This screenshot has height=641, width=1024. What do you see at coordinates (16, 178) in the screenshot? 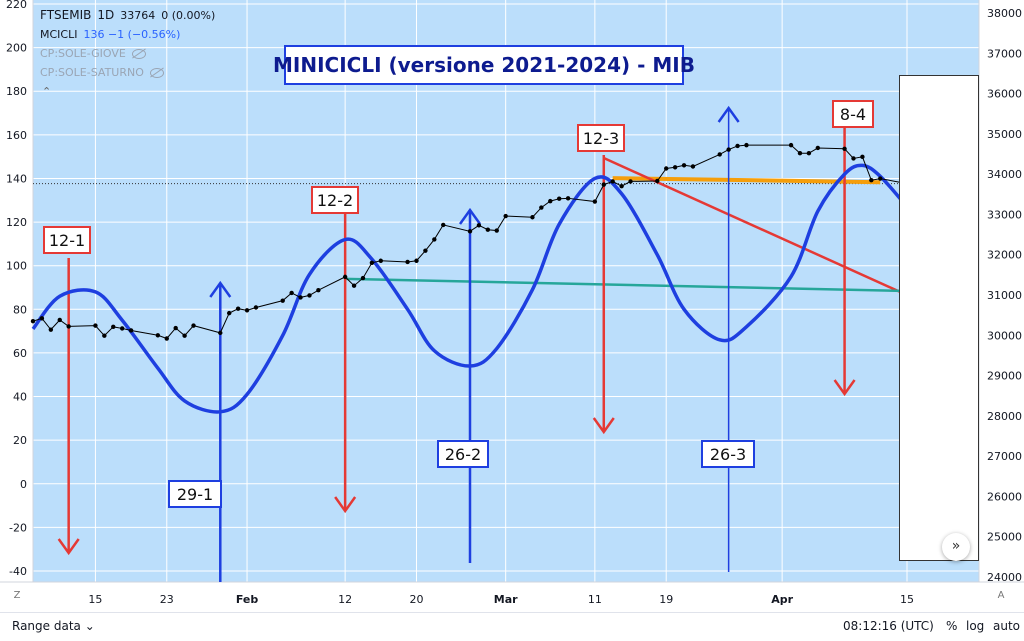
I see `y-left-tick-label: 140` at bounding box center [16, 178].